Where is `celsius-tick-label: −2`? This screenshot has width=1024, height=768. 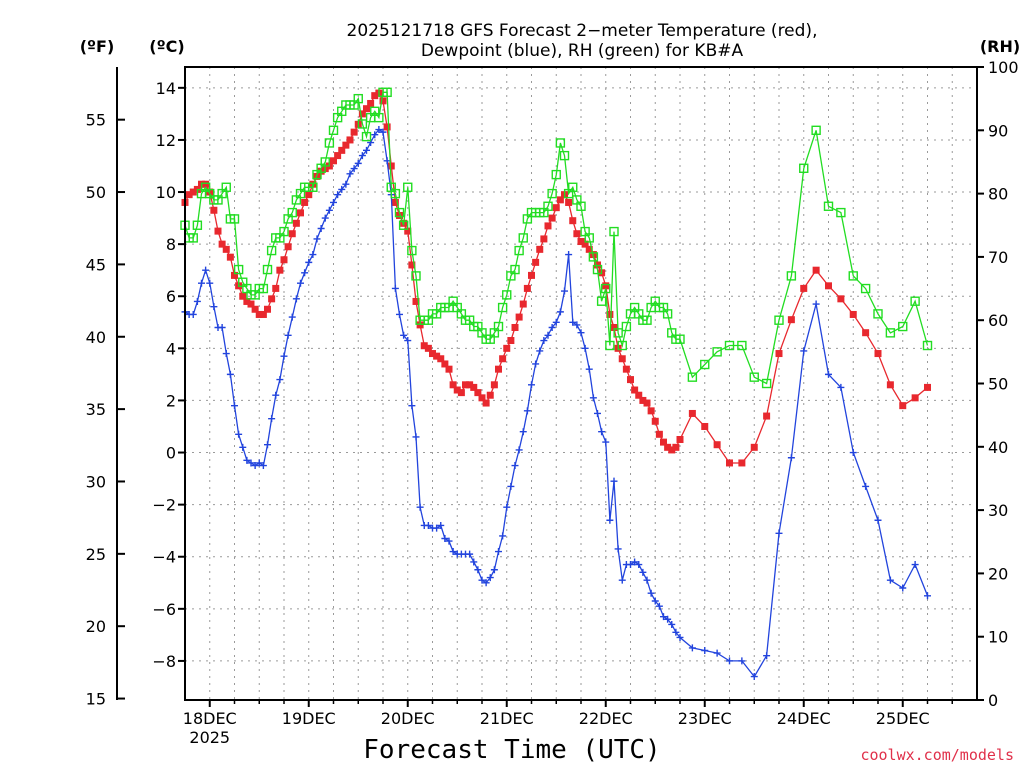
celsius-tick-label: −2 is located at coordinates (164, 505).